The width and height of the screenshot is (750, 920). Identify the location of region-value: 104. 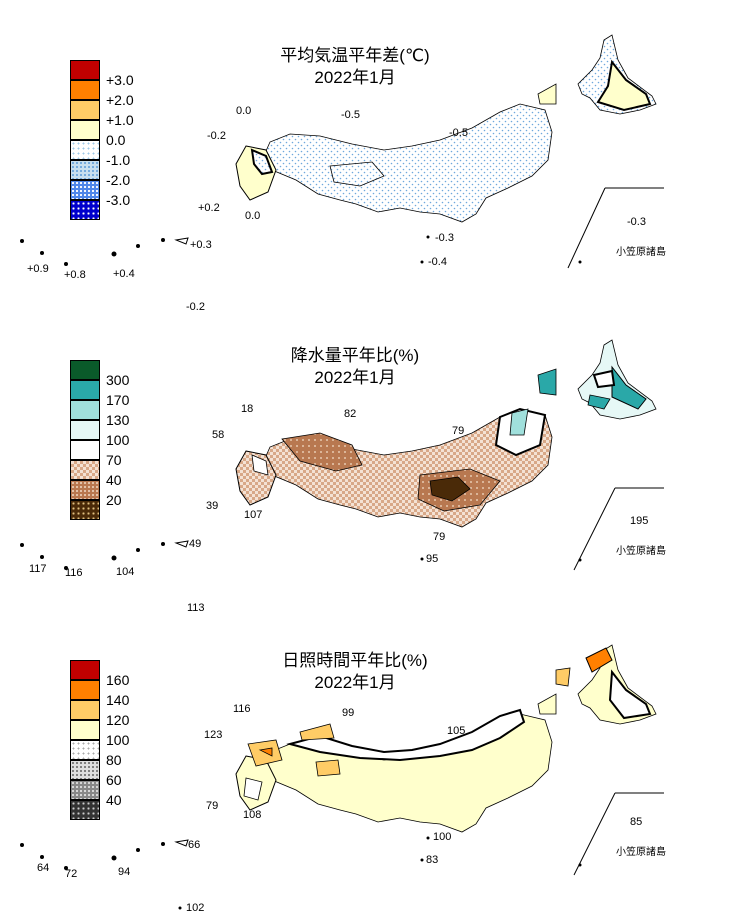
(125, 572).